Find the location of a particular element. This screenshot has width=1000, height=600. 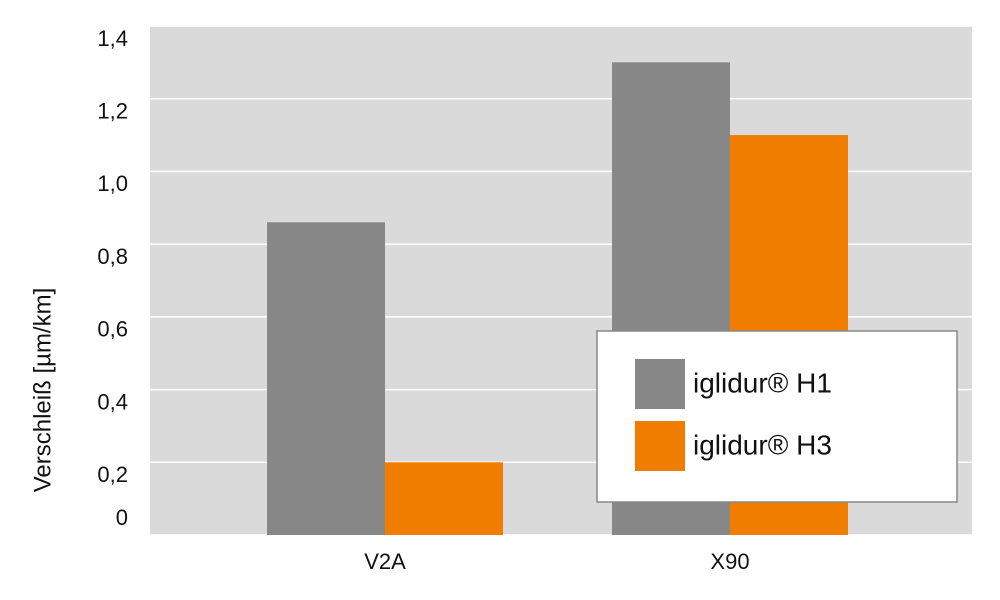

x-tick-label: V2A is located at coordinates (385, 561).